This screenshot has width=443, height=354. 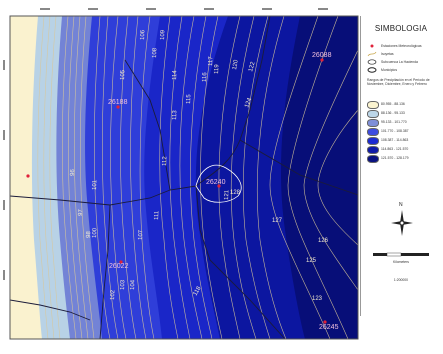 What do you see at coordinates (395, 149) in the screenshot?
I see `range-label: 114.863 - 121.570` at bounding box center [395, 149].